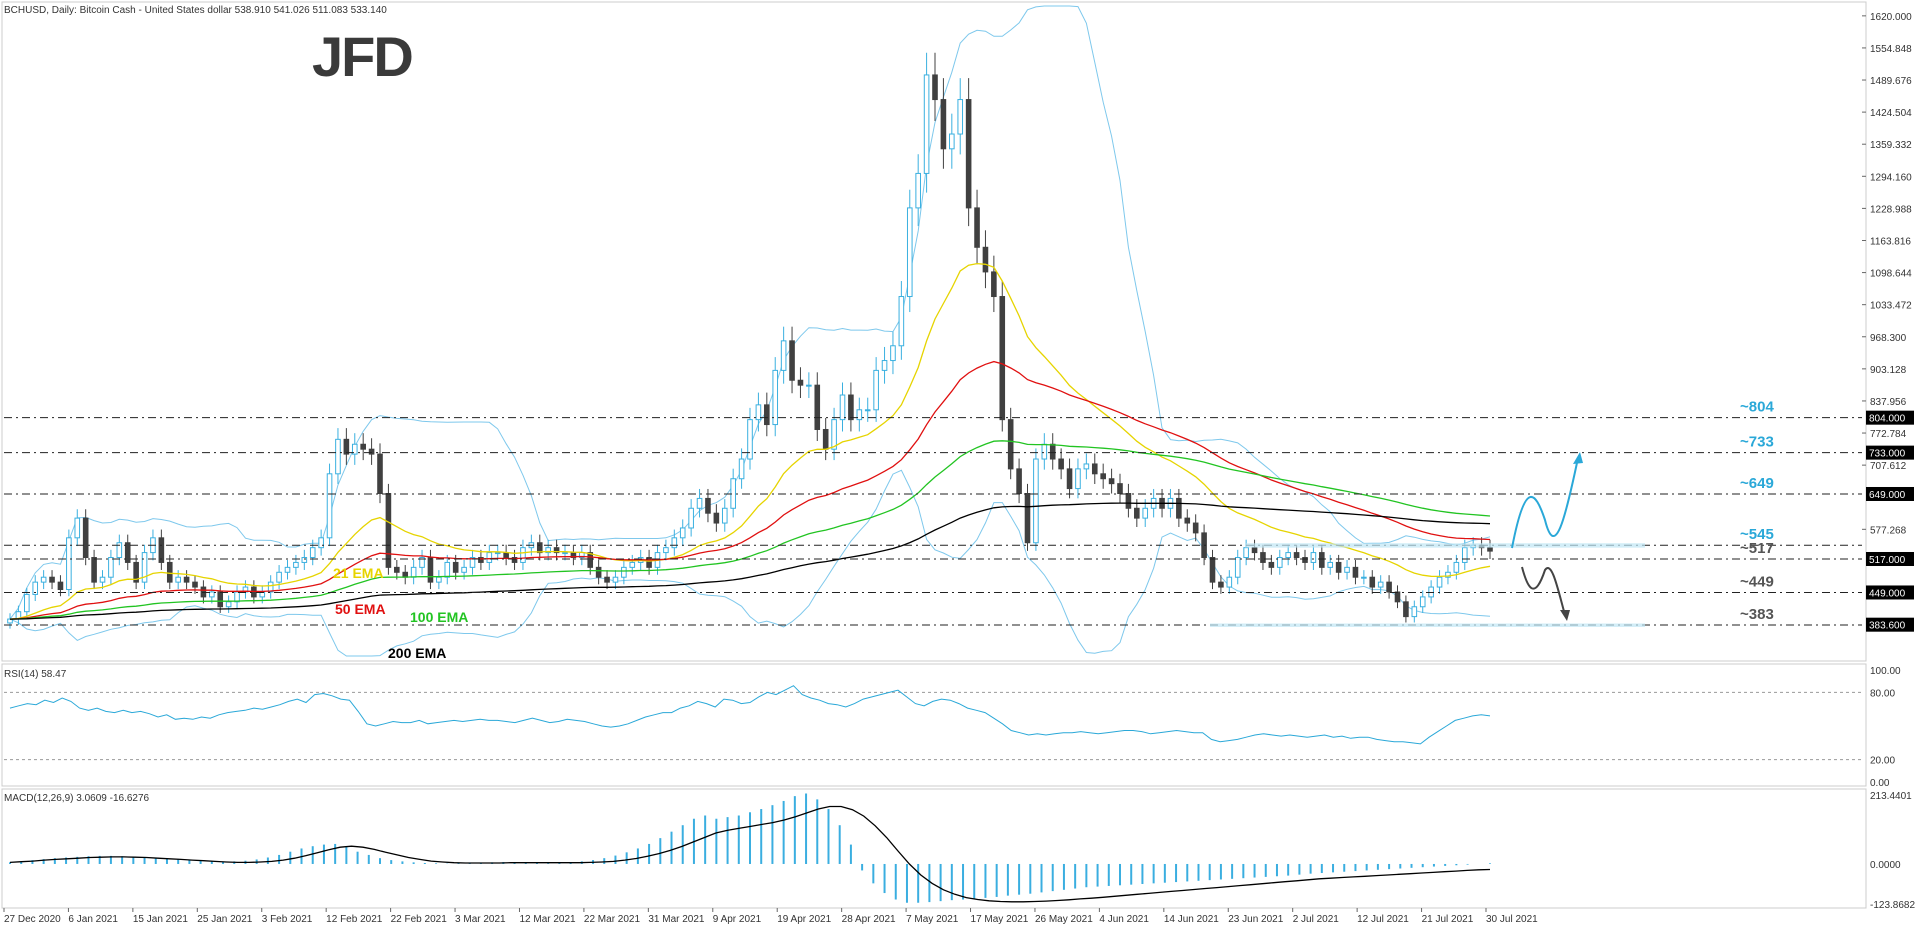 The height and width of the screenshot is (928, 1916). I want to click on level-label: ~733, so click(1757, 442).